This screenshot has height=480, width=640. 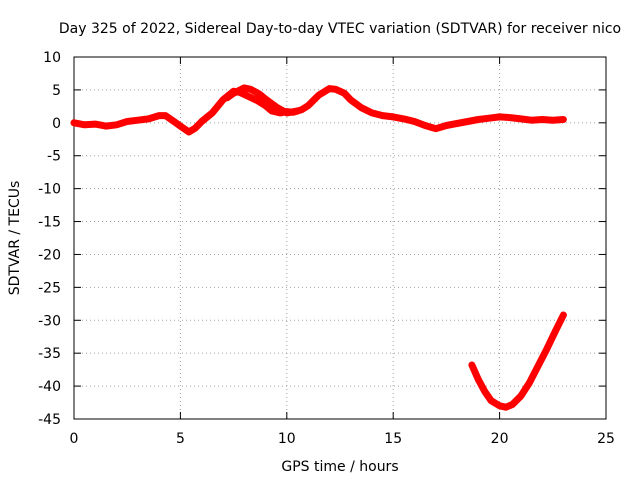 What do you see at coordinates (15, 238) in the screenshot?
I see `y-axis-label: SDTVAR / TECUs` at bounding box center [15, 238].